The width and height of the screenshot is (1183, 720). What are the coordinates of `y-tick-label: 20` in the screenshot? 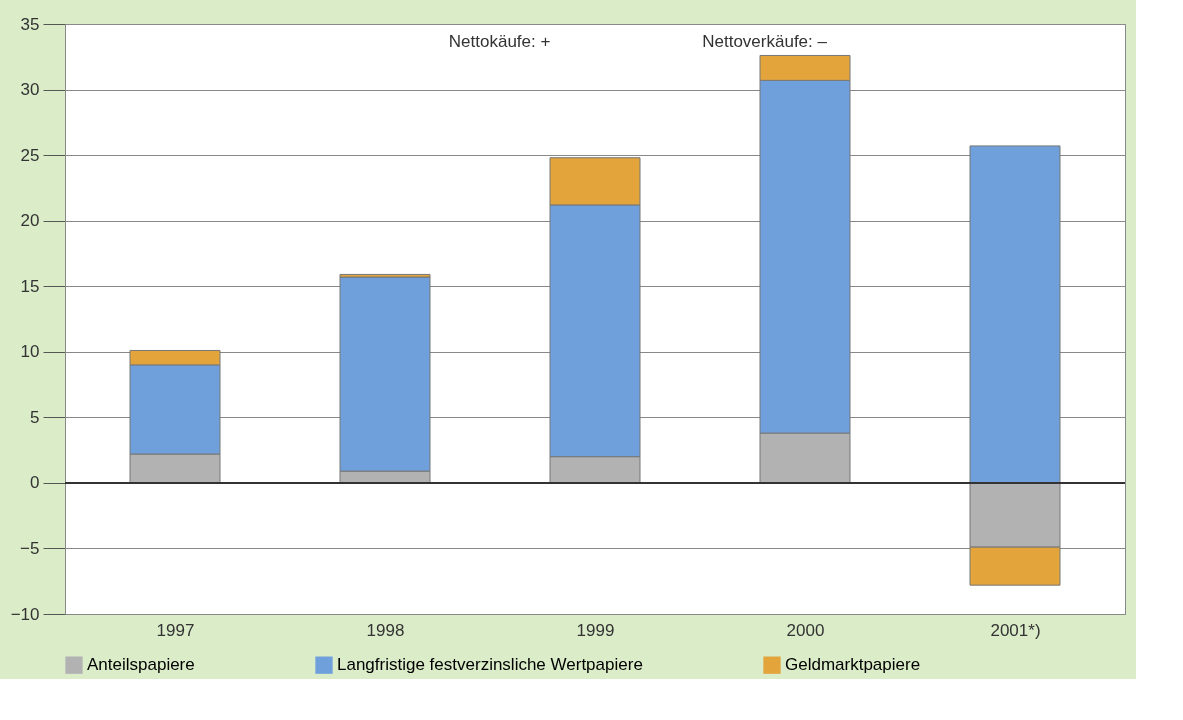 It's located at (30, 221).